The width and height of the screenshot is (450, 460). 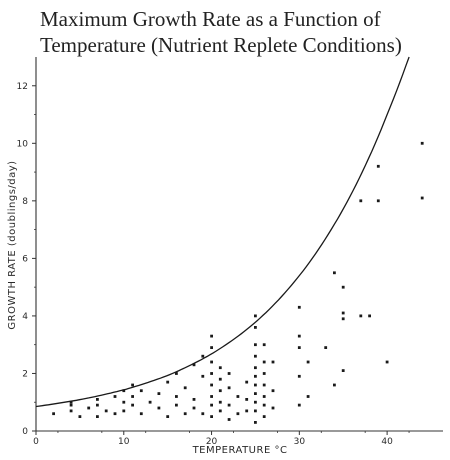 I want to click on x-tick-label: 10, so click(x=124, y=442).